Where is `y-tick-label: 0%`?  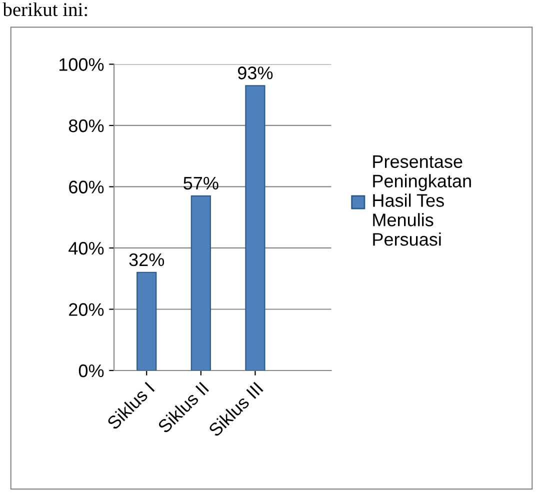
y-tick-label: 0% is located at coordinates (91, 371).